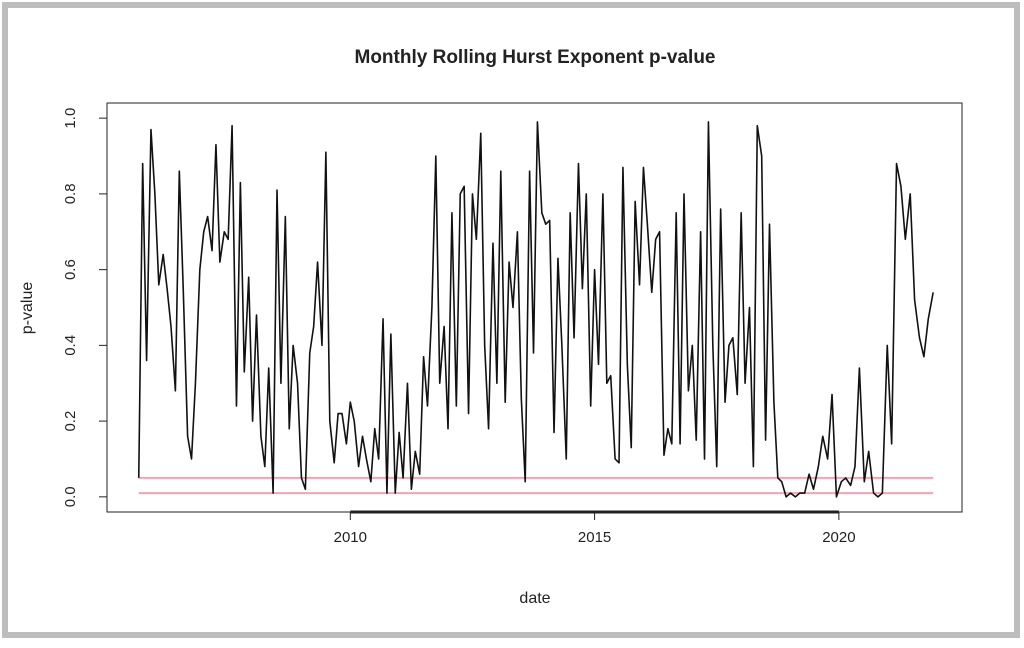 This screenshot has width=1024, height=648. What do you see at coordinates (838, 537) in the screenshot?
I see `x-tick-label: 2020` at bounding box center [838, 537].